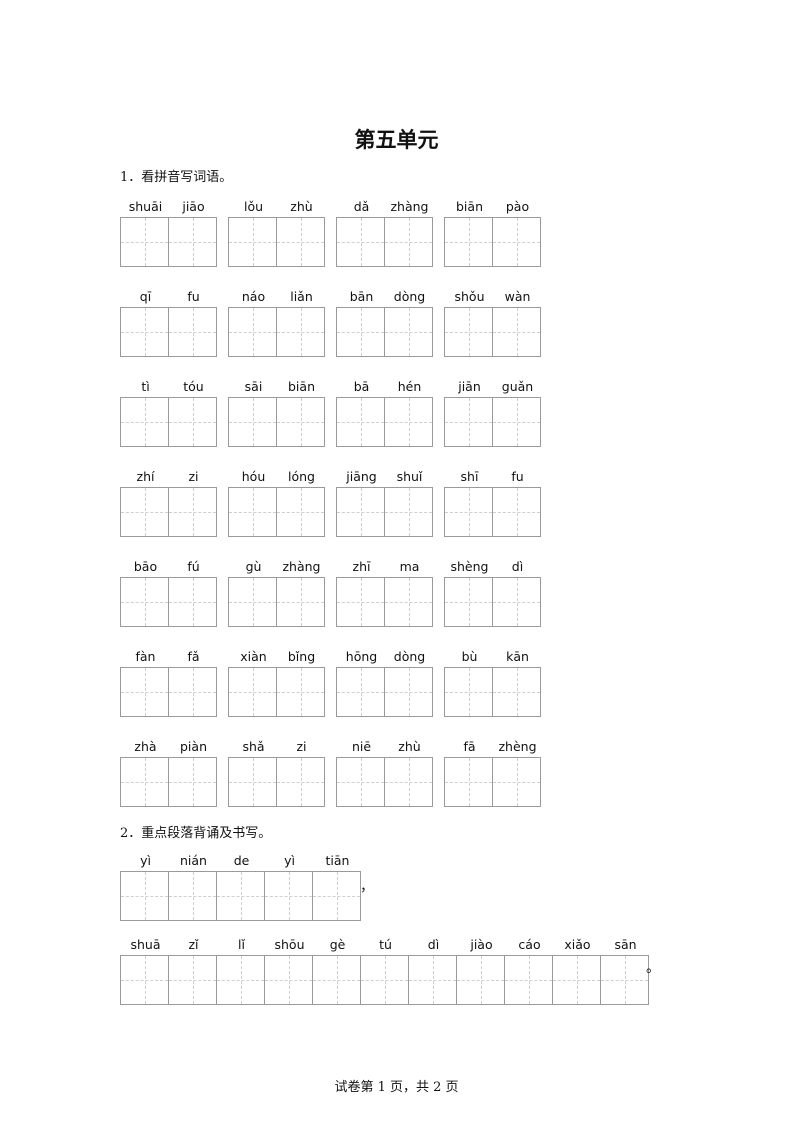 This screenshot has height=1122, width=793. I want to click on writing-cell: tiān, so click(336, 887).